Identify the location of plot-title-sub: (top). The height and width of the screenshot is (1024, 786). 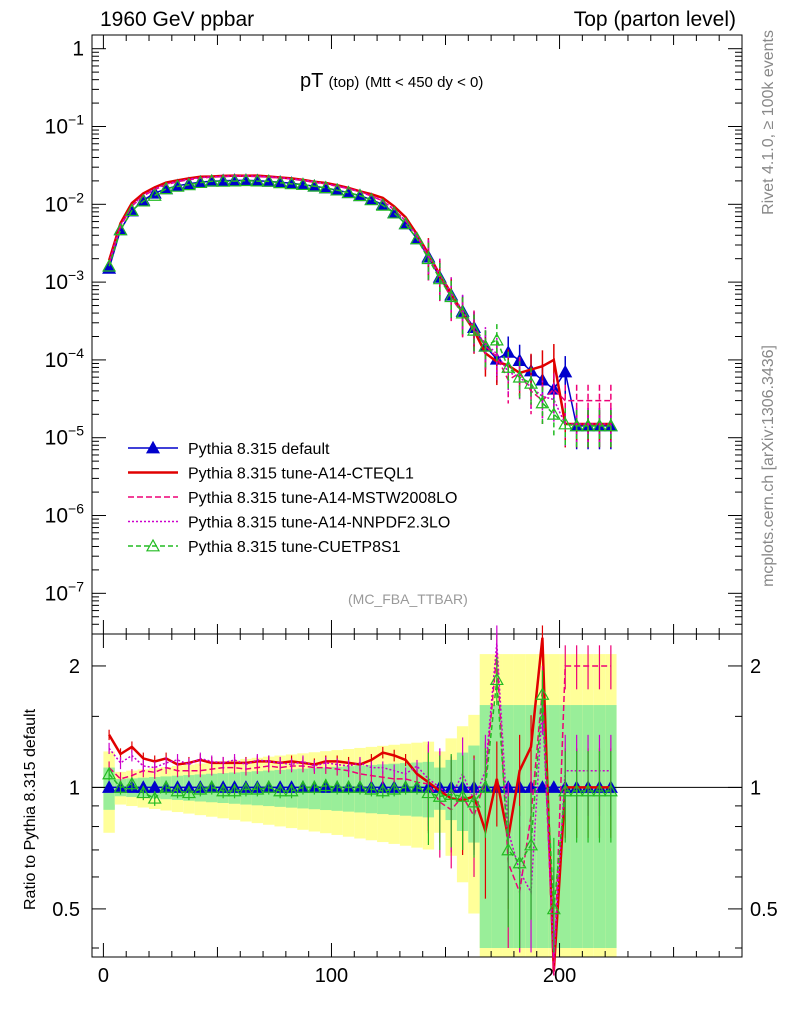
(344, 82).